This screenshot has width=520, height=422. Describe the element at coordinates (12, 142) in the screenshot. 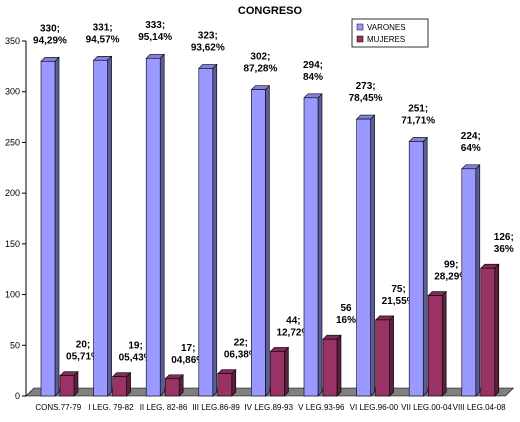

I see `y-tick-label: 250` at that location.